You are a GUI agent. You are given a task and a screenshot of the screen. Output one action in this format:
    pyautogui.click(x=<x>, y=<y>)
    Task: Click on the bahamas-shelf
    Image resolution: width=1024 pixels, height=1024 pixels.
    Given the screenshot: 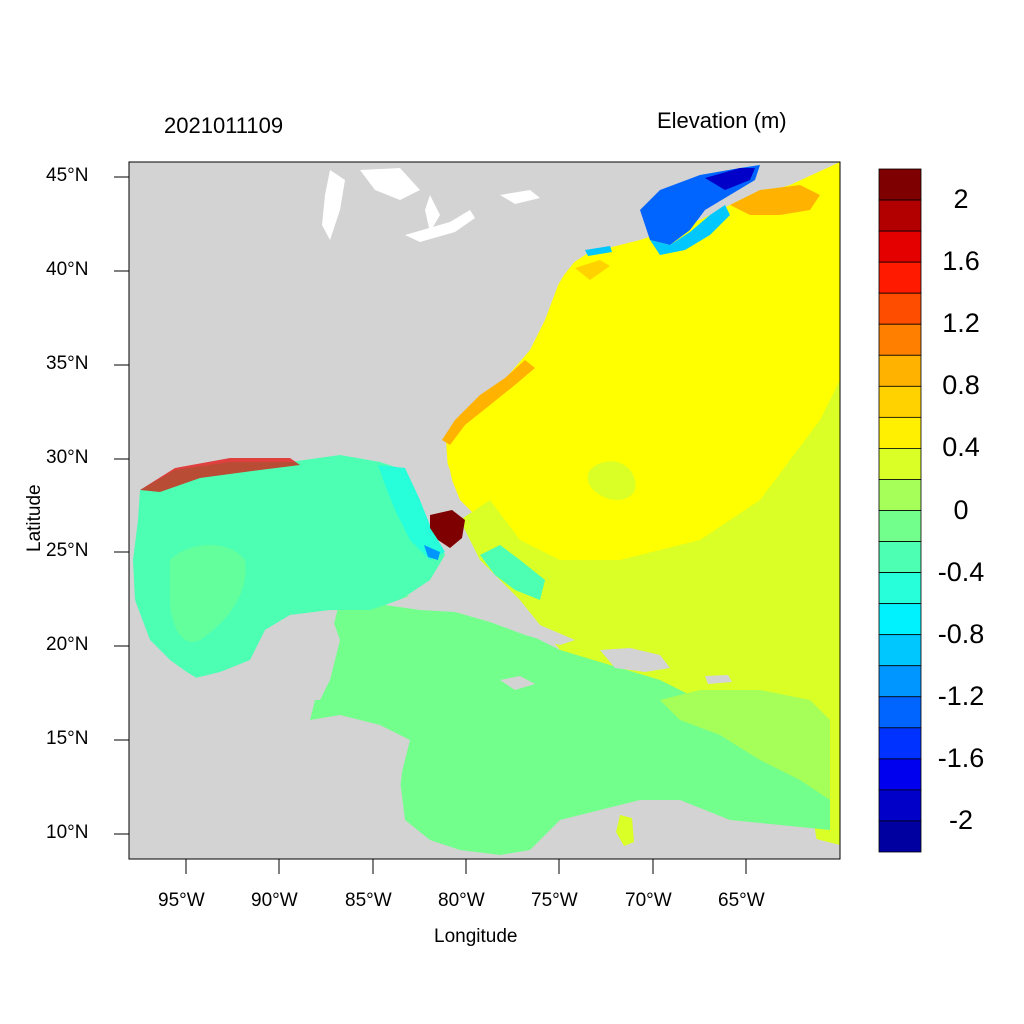 What is the action you would take?
    pyautogui.click(x=512, y=572)
    